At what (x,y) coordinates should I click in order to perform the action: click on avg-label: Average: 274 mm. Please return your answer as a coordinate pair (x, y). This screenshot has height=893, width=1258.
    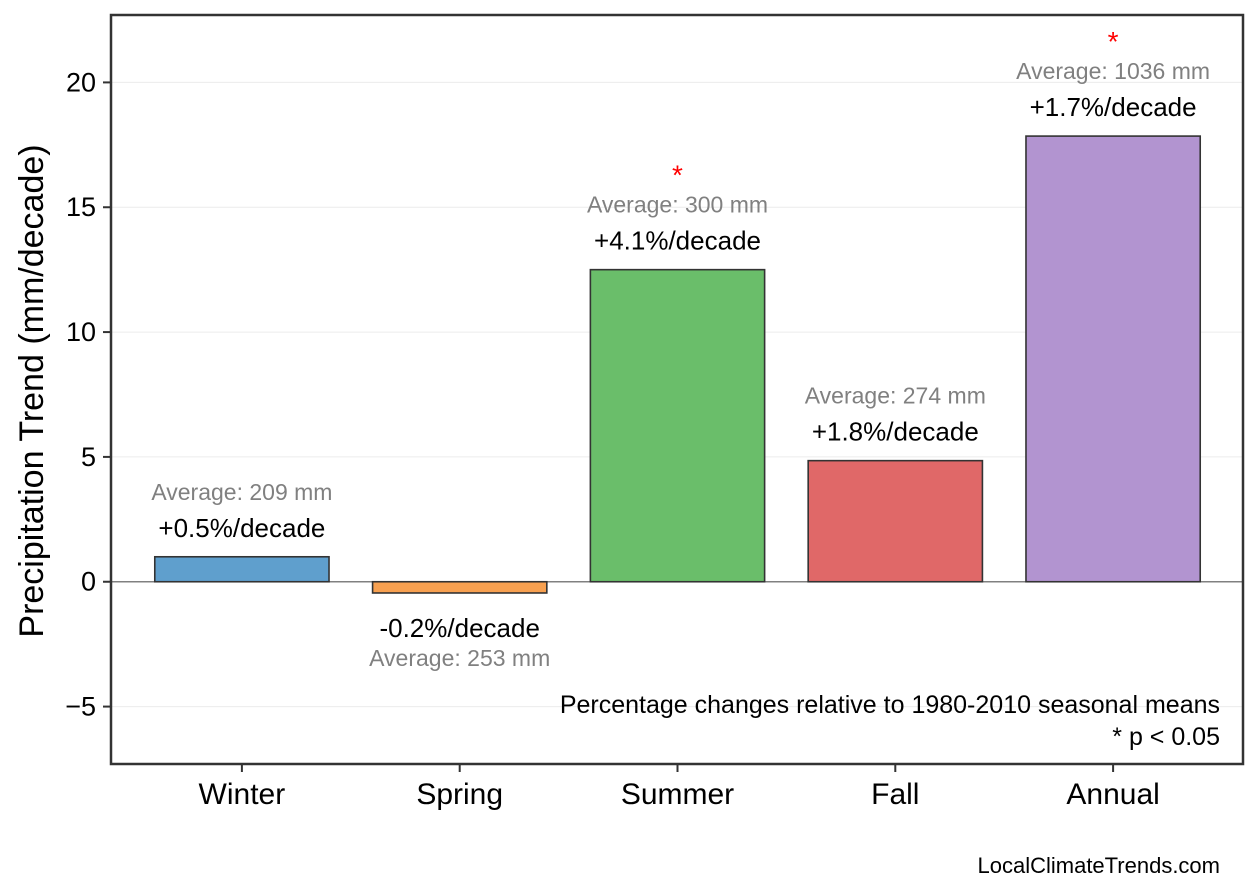
    Looking at the image, I should click on (895, 396).